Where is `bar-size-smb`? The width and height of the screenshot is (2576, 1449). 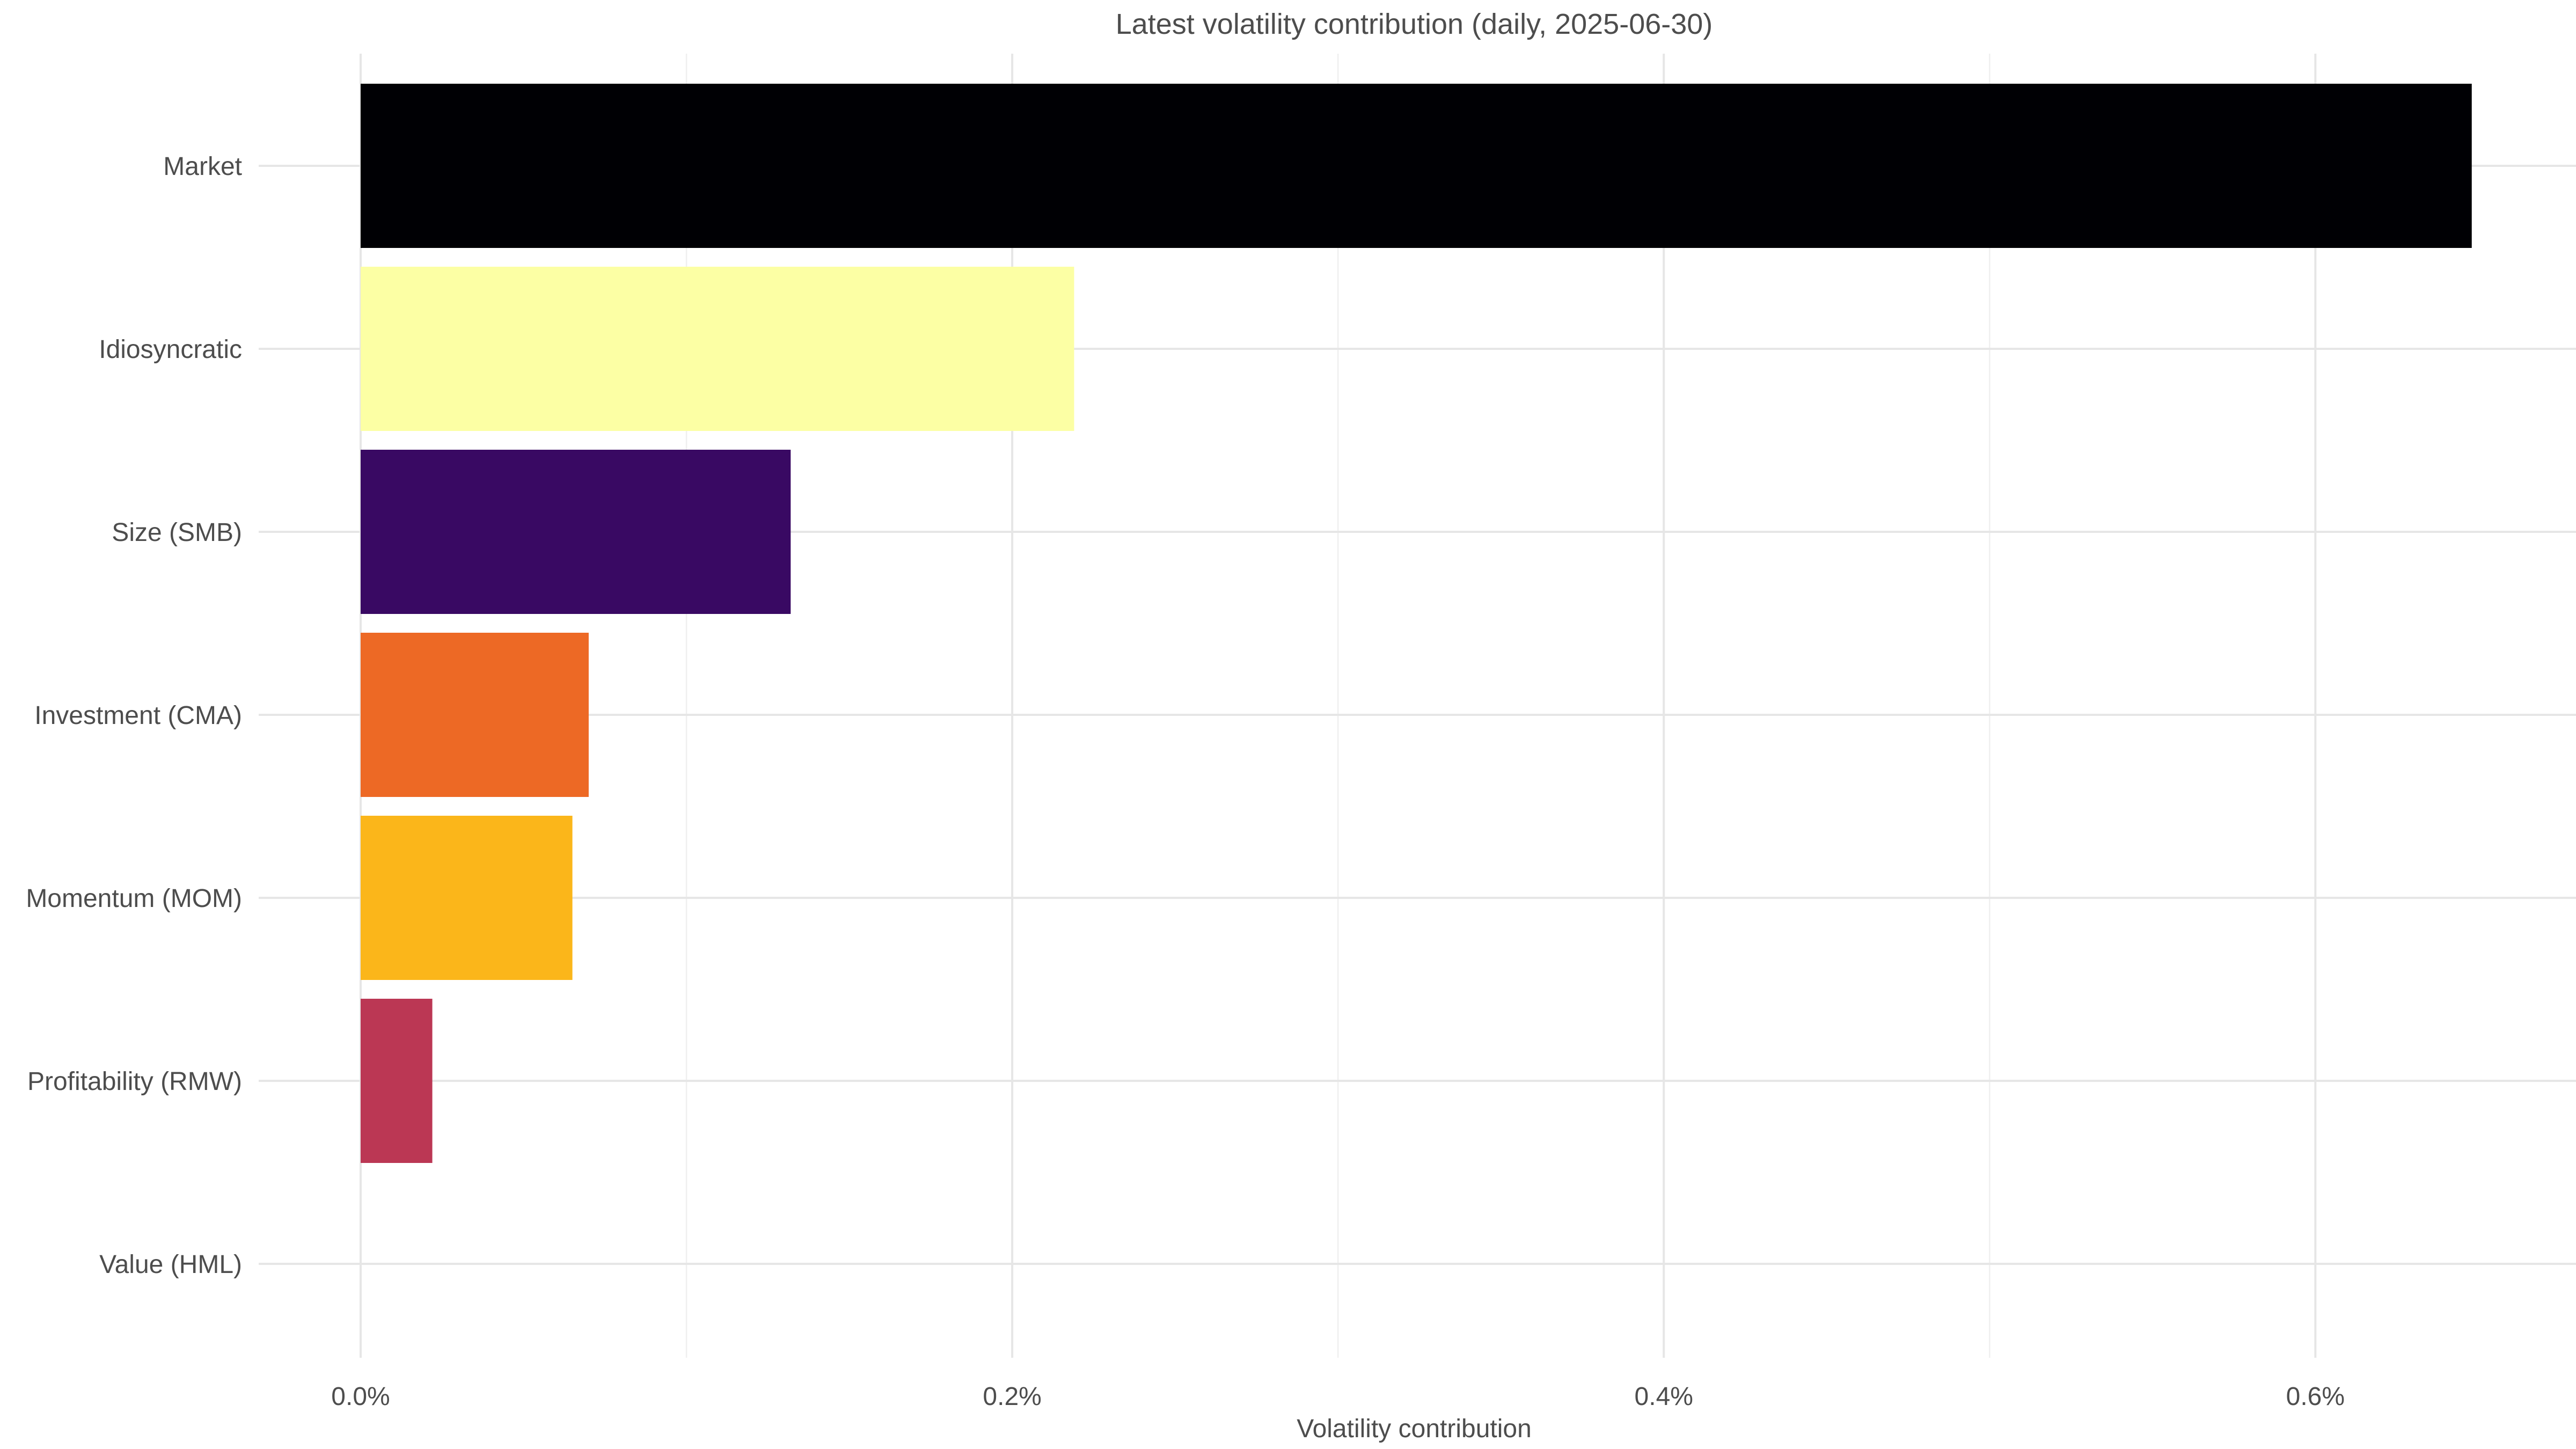
bar-size-smb is located at coordinates (576, 532).